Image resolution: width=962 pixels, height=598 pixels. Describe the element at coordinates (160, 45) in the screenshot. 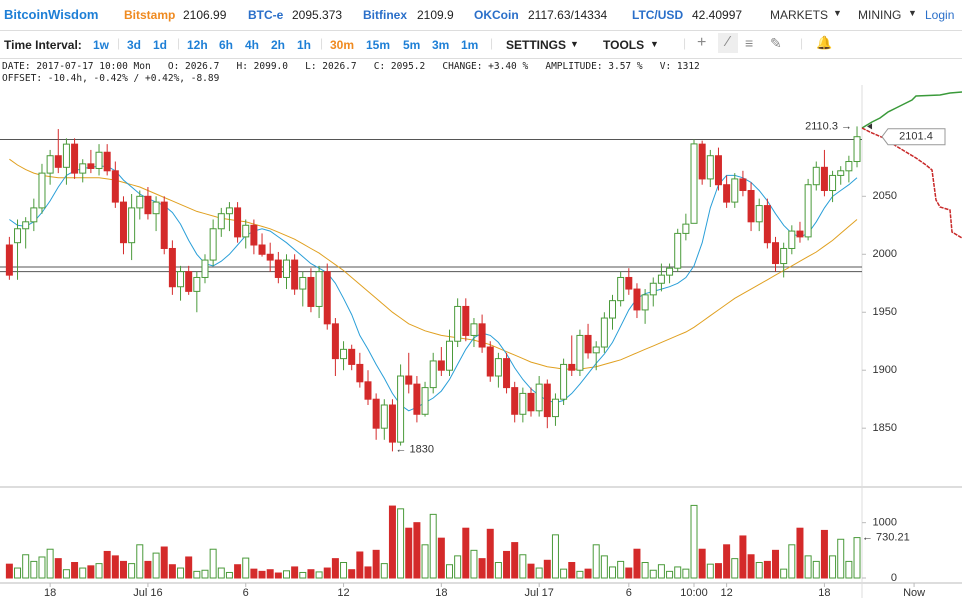

I see `interval: 1d` at that location.